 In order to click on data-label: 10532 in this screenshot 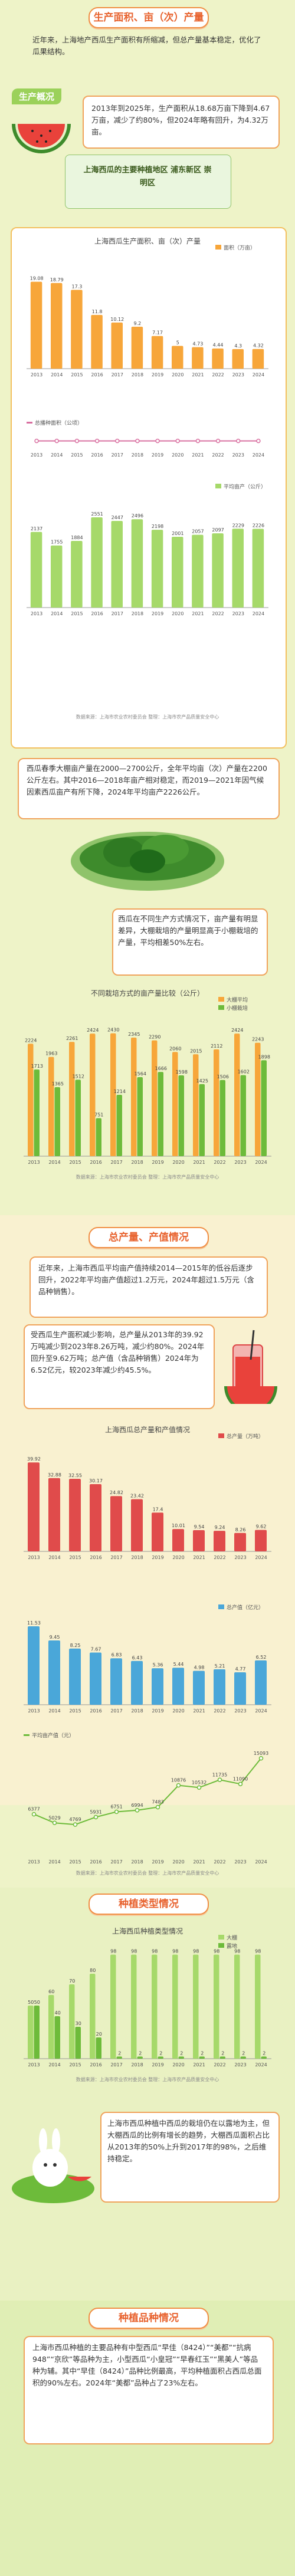, I will do `click(199, 1782)`.